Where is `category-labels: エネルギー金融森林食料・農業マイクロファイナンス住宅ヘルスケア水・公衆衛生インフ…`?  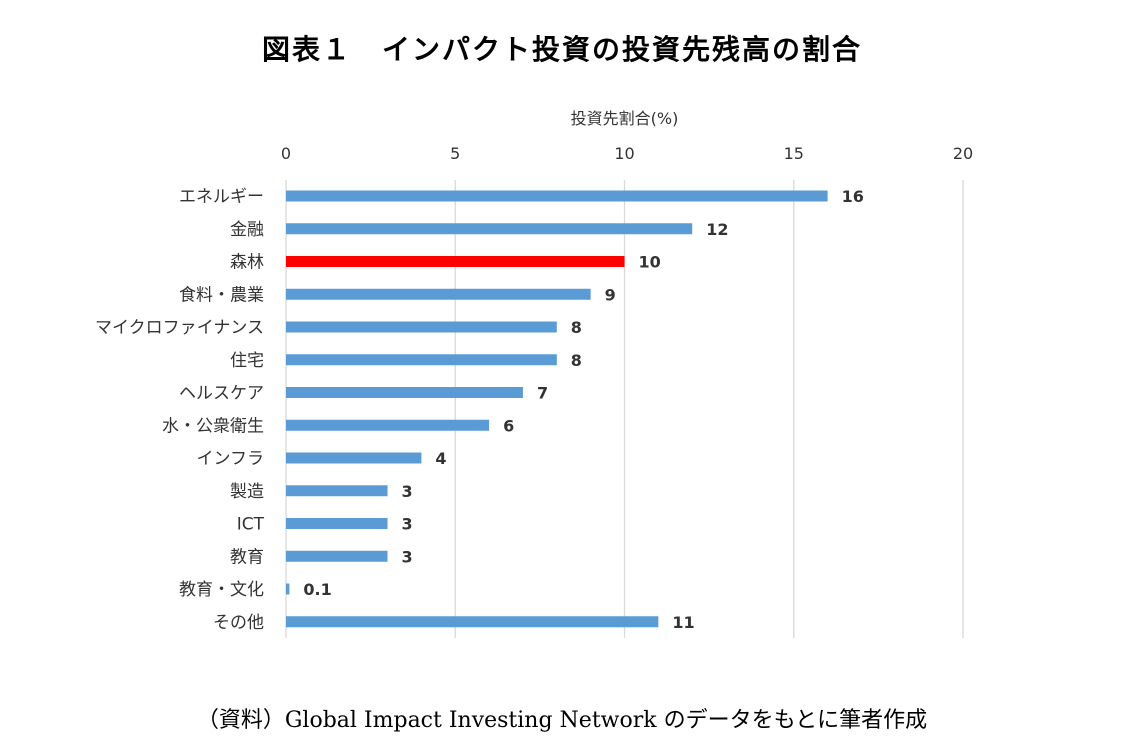
category-labels: エネルギー金融森林食料・農業マイクロファイナンス住宅ヘルスケア水・公衆衛生インフ… is located at coordinates (180, 410).